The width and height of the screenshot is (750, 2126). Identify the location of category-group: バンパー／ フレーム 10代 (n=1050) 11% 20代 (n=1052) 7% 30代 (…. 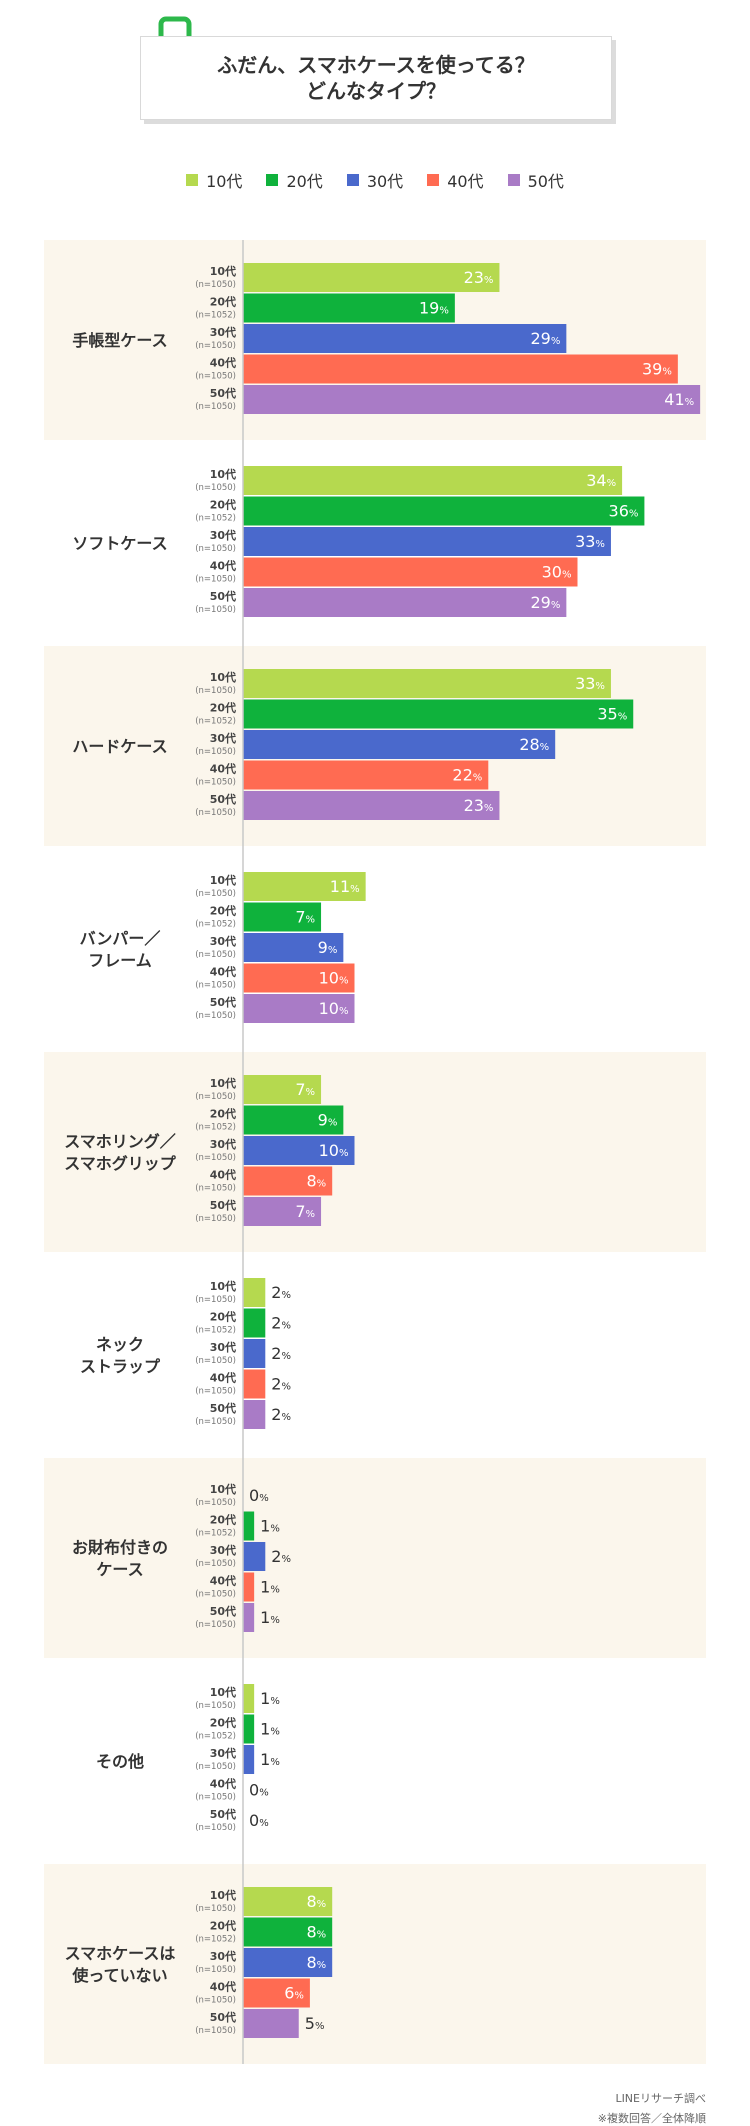
(223, 947).